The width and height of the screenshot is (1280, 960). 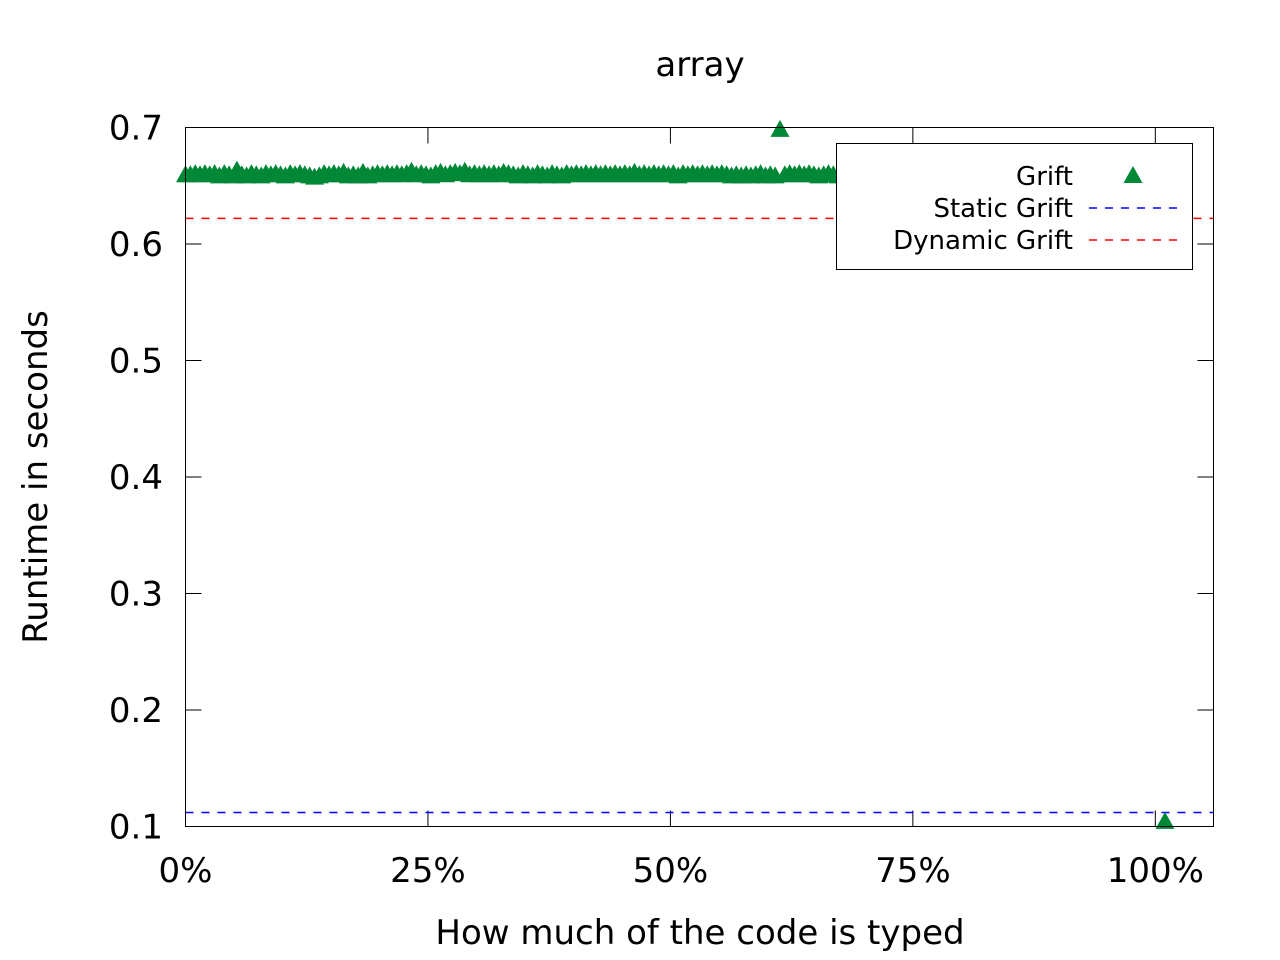 What do you see at coordinates (136, 595) in the screenshot?
I see `y-tick-label: 0.3` at bounding box center [136, 595].